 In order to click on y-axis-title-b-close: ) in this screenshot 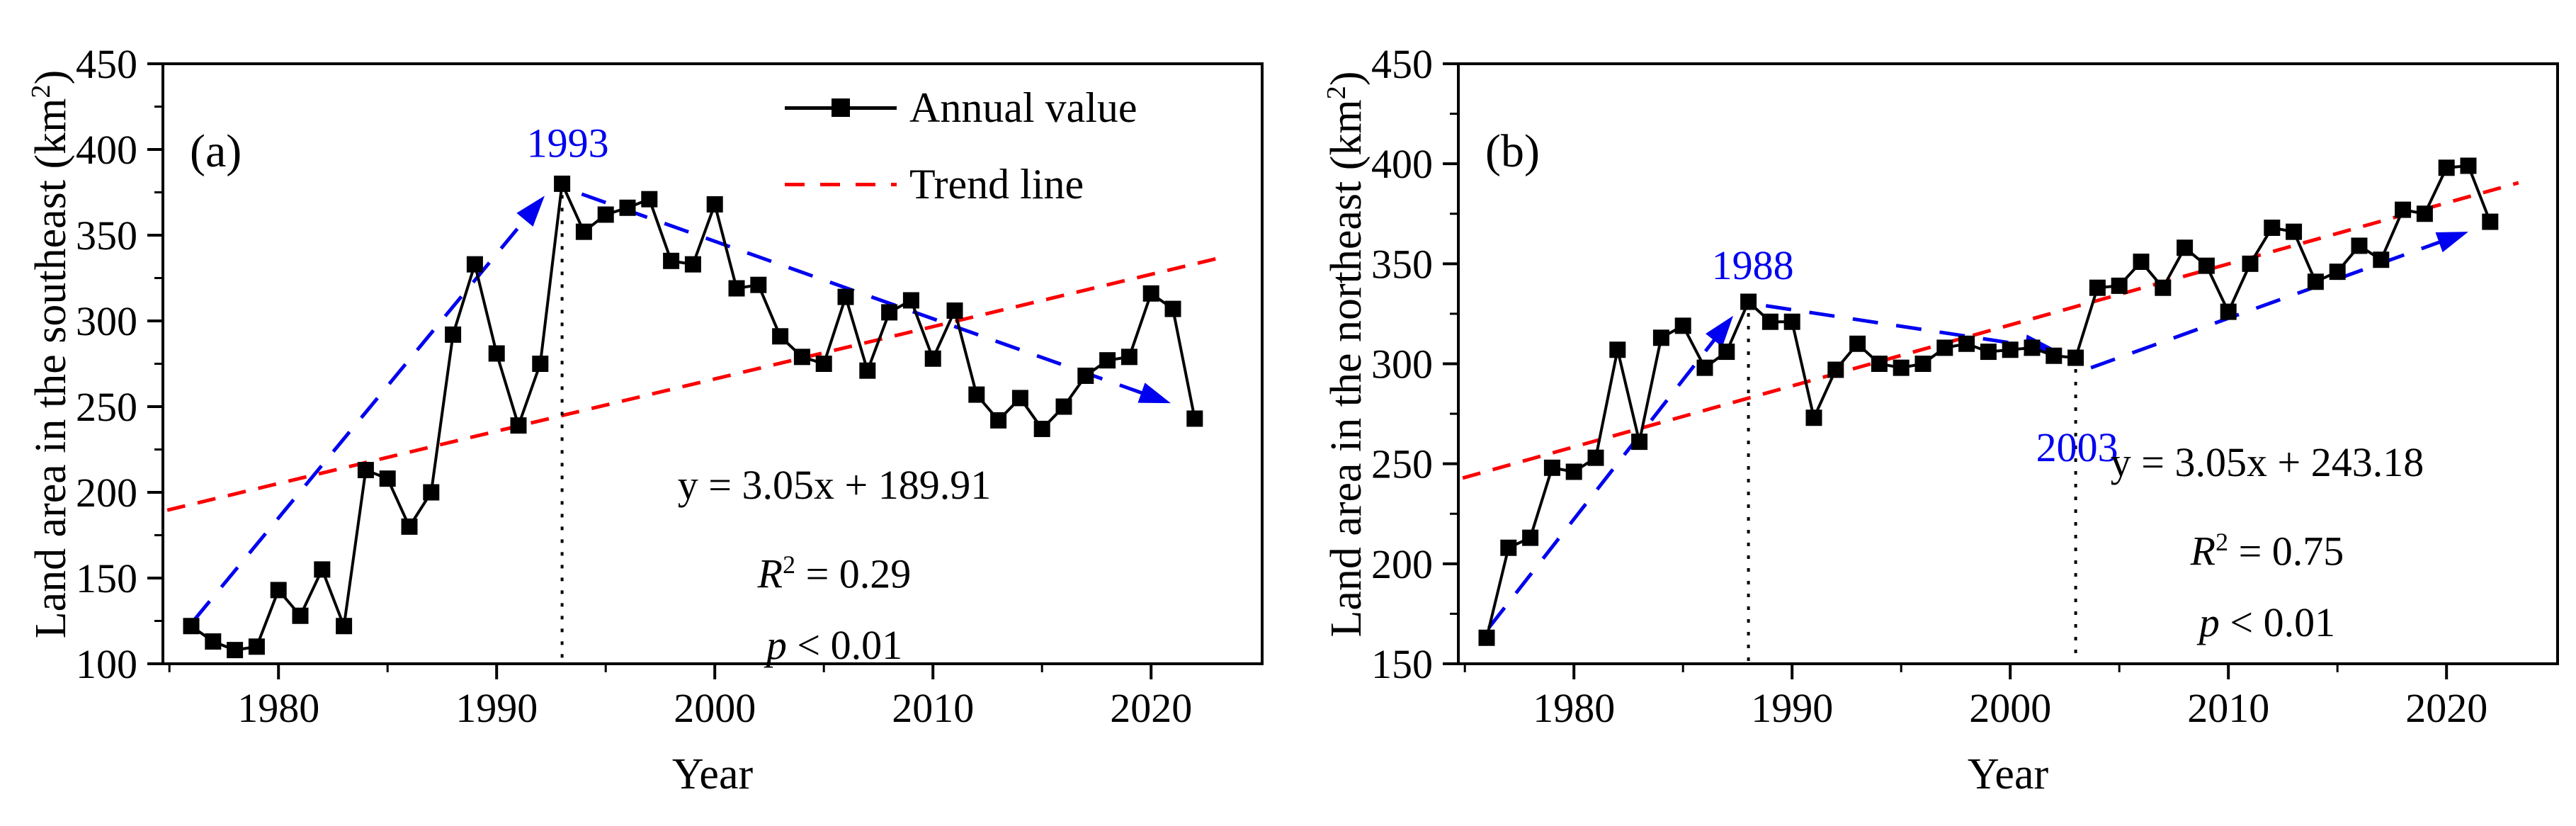, I will do `click(1346, 78)`.